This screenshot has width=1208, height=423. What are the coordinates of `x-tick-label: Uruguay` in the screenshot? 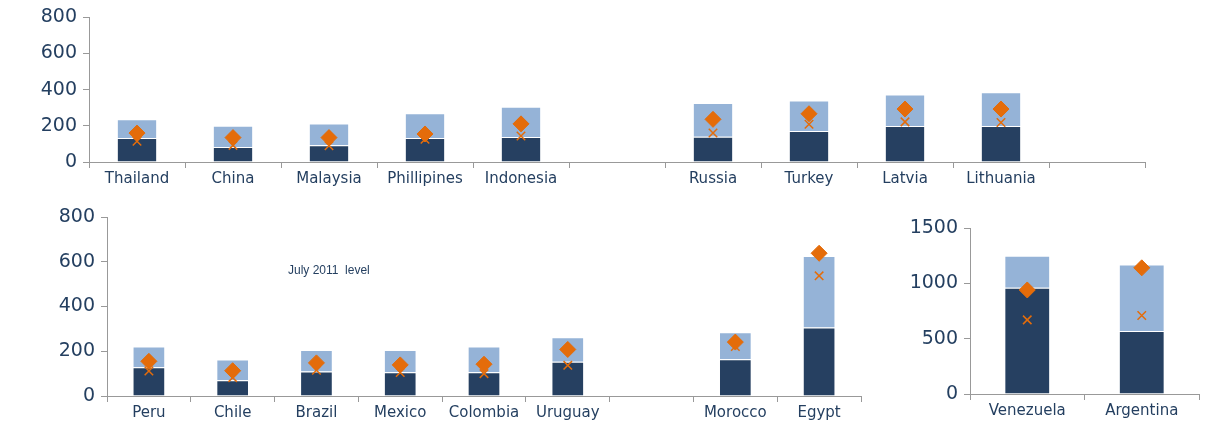 It's located at (567, 411).